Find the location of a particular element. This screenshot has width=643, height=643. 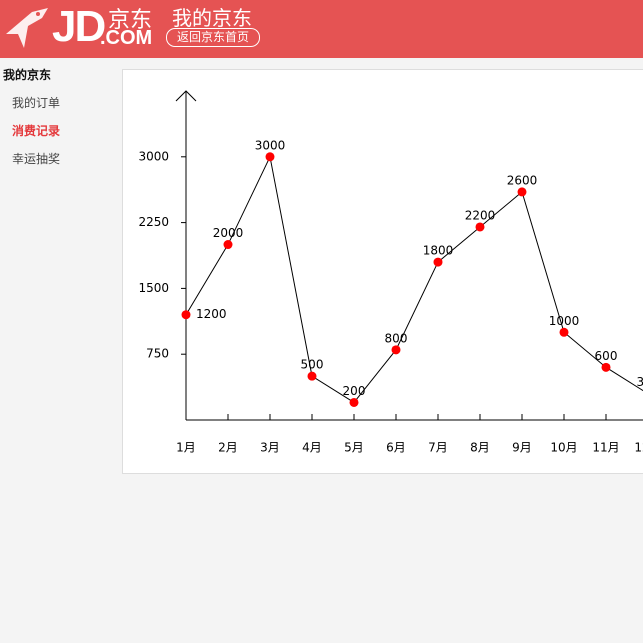

x-tick-label: 6月 is located at coordinates (396, 448).